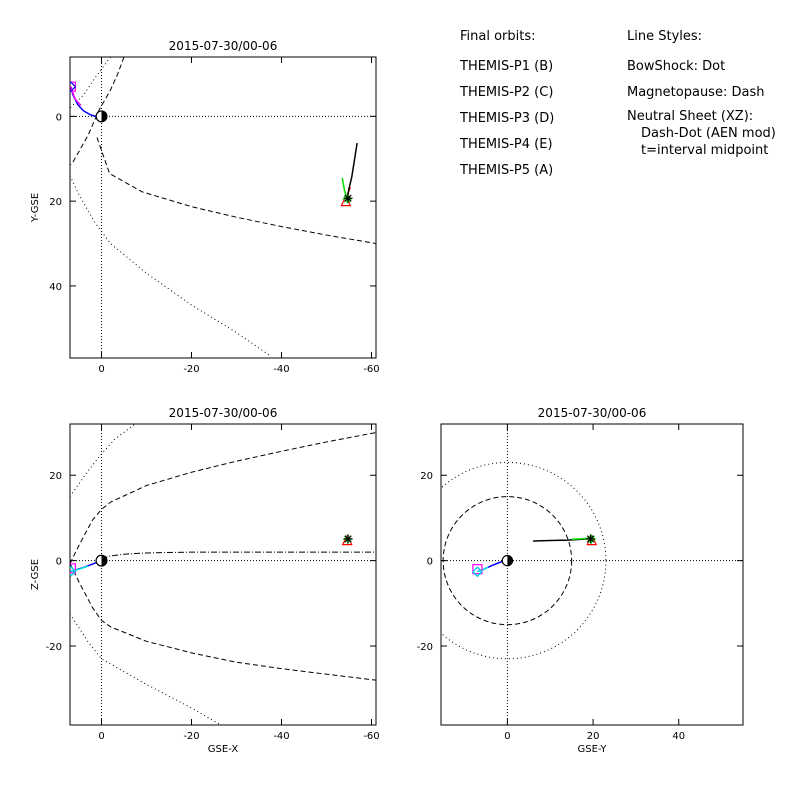 The width and height of the screenshot is (800, 800). Describe the element at coordinates (690, 116) in the screenshot. I see `line-style-neutral-sheet: Neutral Sheet (XZ):` at that location.